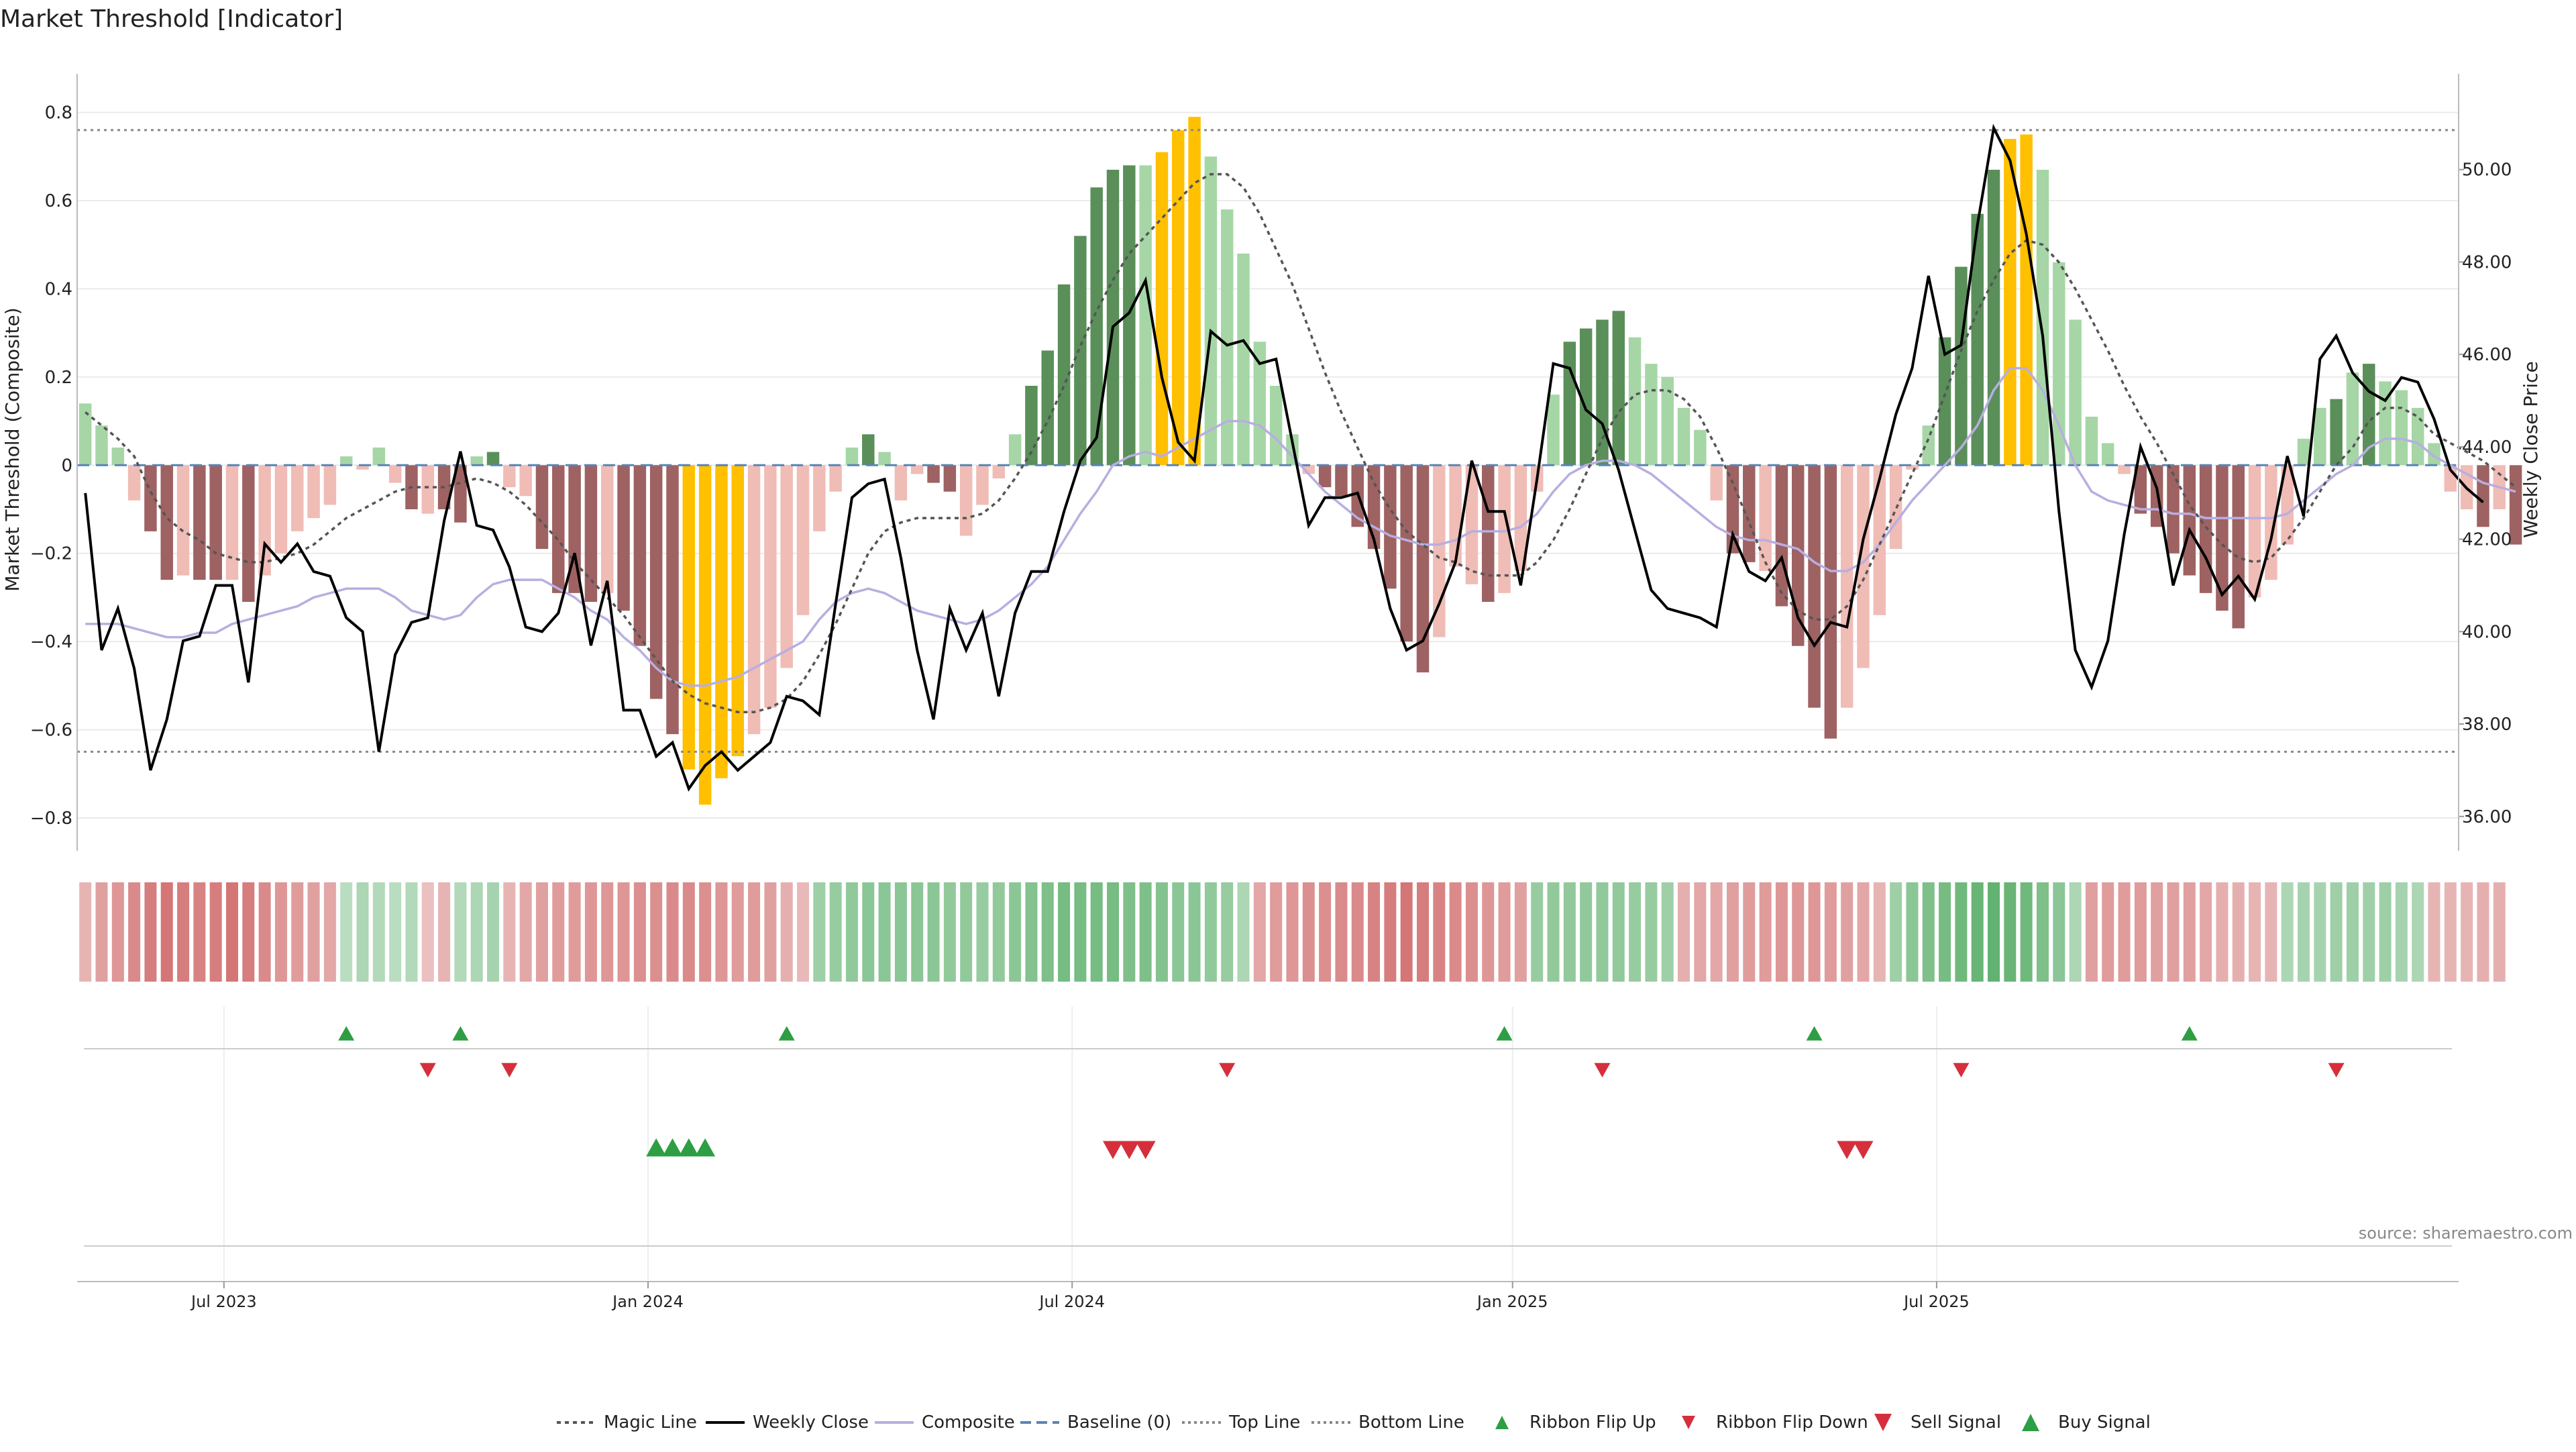  I want to click on legend-item: Baseline (0), so click(1095, 1423).